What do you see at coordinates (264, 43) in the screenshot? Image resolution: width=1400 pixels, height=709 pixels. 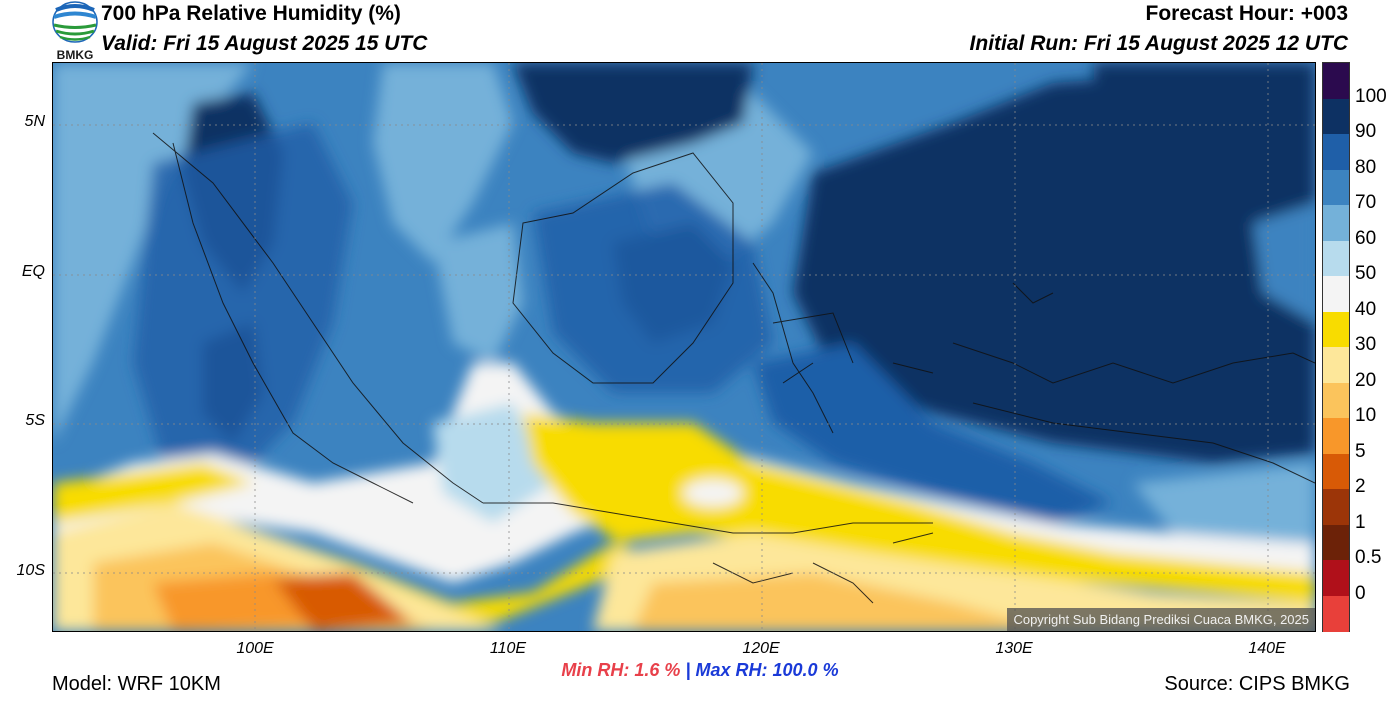 I see `valid-time: Valid: Fri 15 August 2025 15 UTC` at bounding box center [264, 43].